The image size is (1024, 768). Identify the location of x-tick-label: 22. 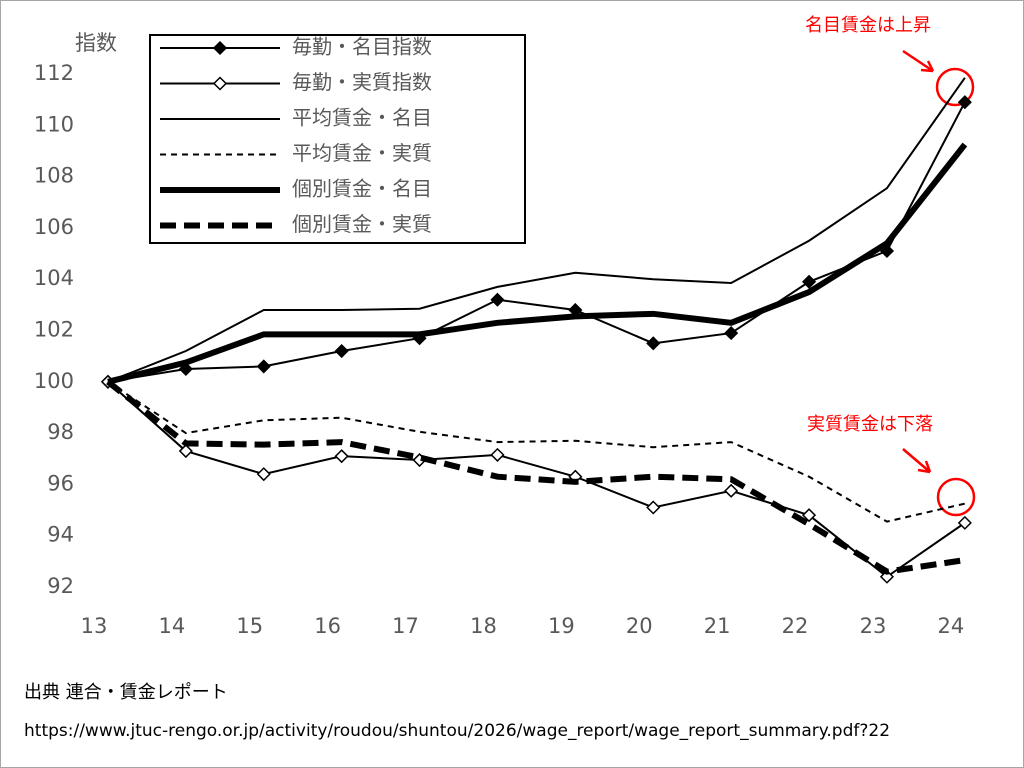
(795, 626).